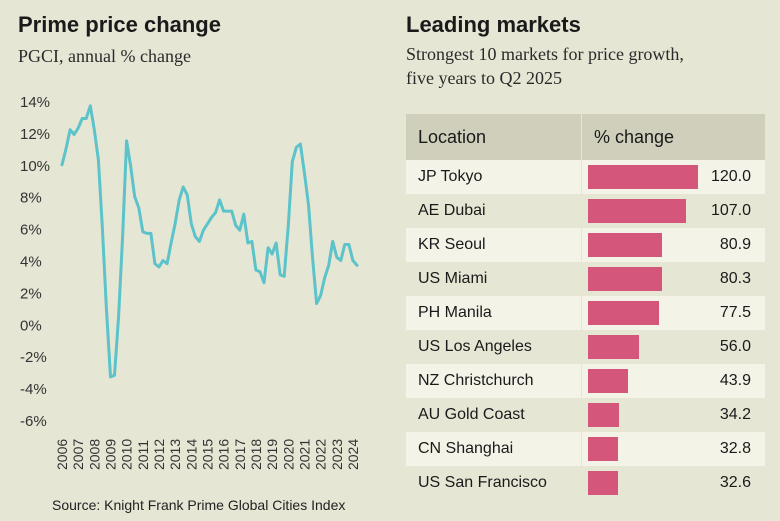 The image size is (780, 521). I want to click on row-change-cell: 80.3, so click(673, 279).